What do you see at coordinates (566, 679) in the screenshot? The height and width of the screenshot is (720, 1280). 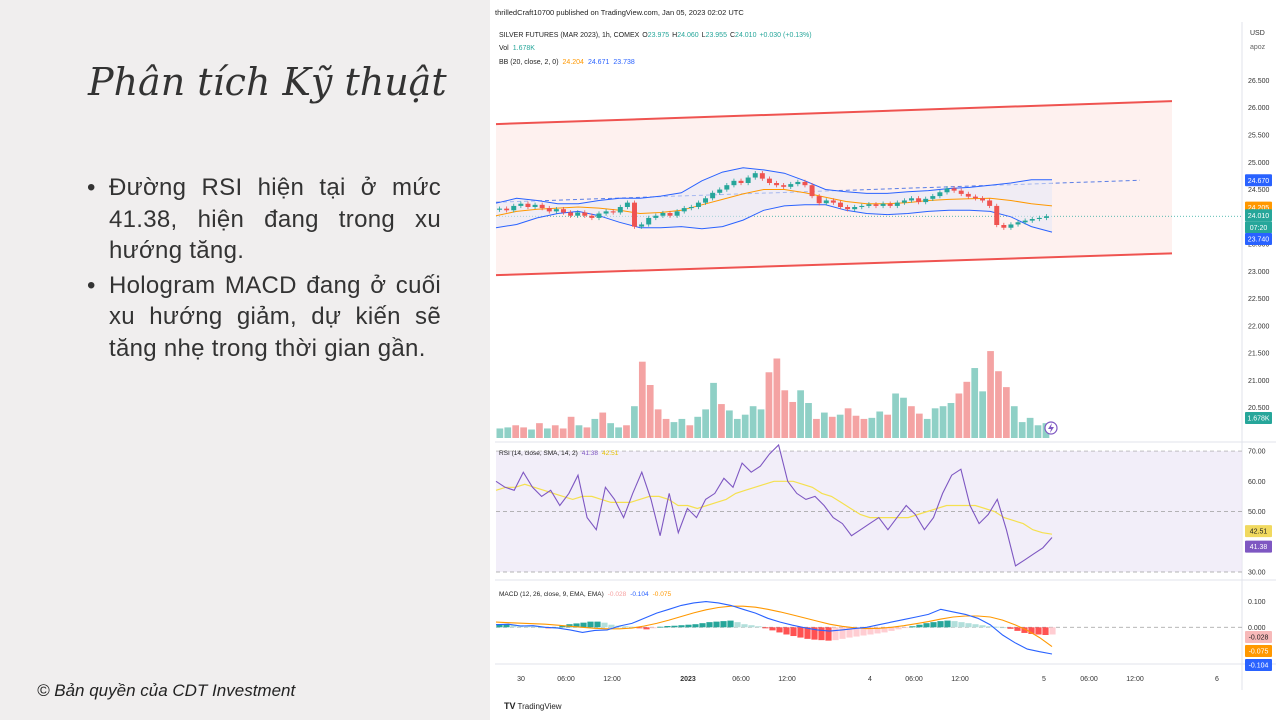 I see `time-tick-label: 06:00` at bounding box center [566, 679].